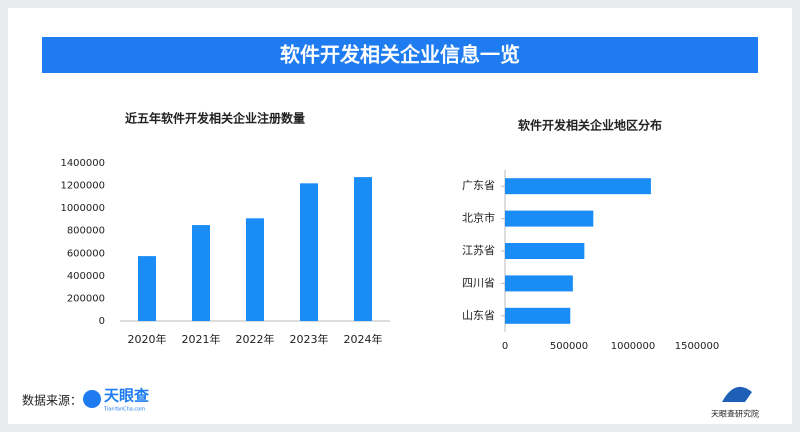 The image size is (800, 436). Describe the element at coordinates (86, 276) in the screenshot. I see `y-tick-label: 400000` at that location.